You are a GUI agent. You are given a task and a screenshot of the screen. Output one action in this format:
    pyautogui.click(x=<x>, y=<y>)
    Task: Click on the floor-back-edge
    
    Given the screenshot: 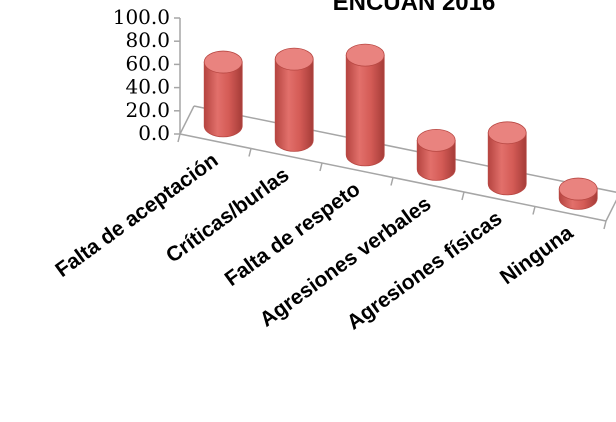 What is the action you would take?
    pyautogui.click(x=404, y=149)
    